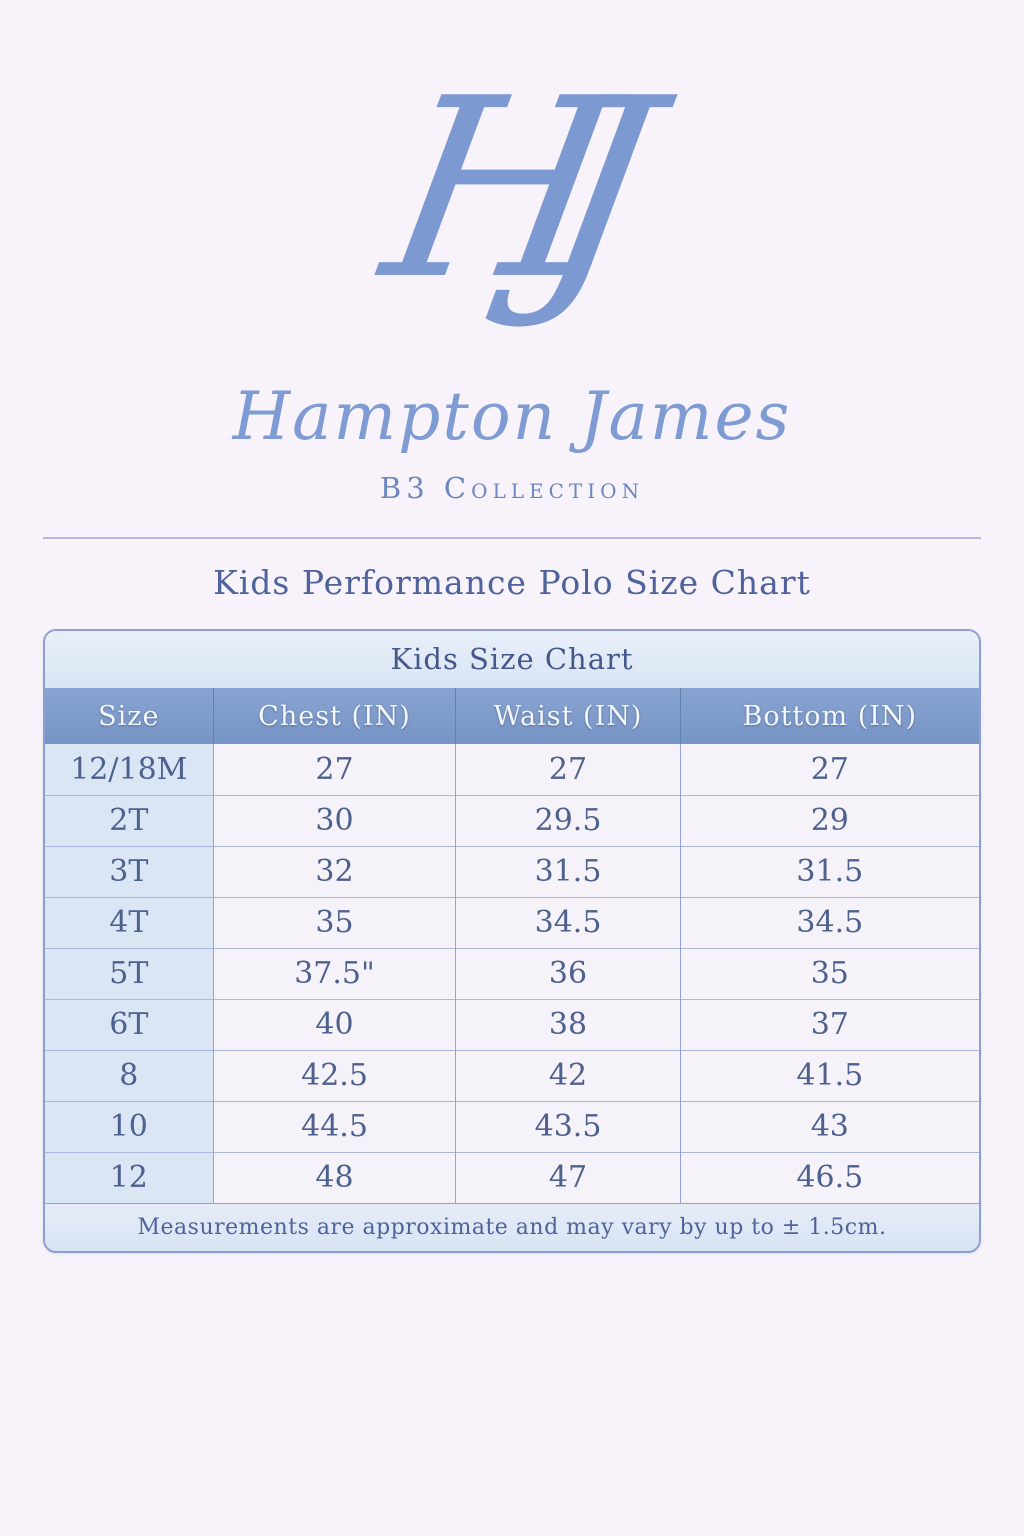  What do you see at coordinates (334, 973) in the screenshot?
I see `chest-cell: 37.5"` at bounding box center [334, 973].